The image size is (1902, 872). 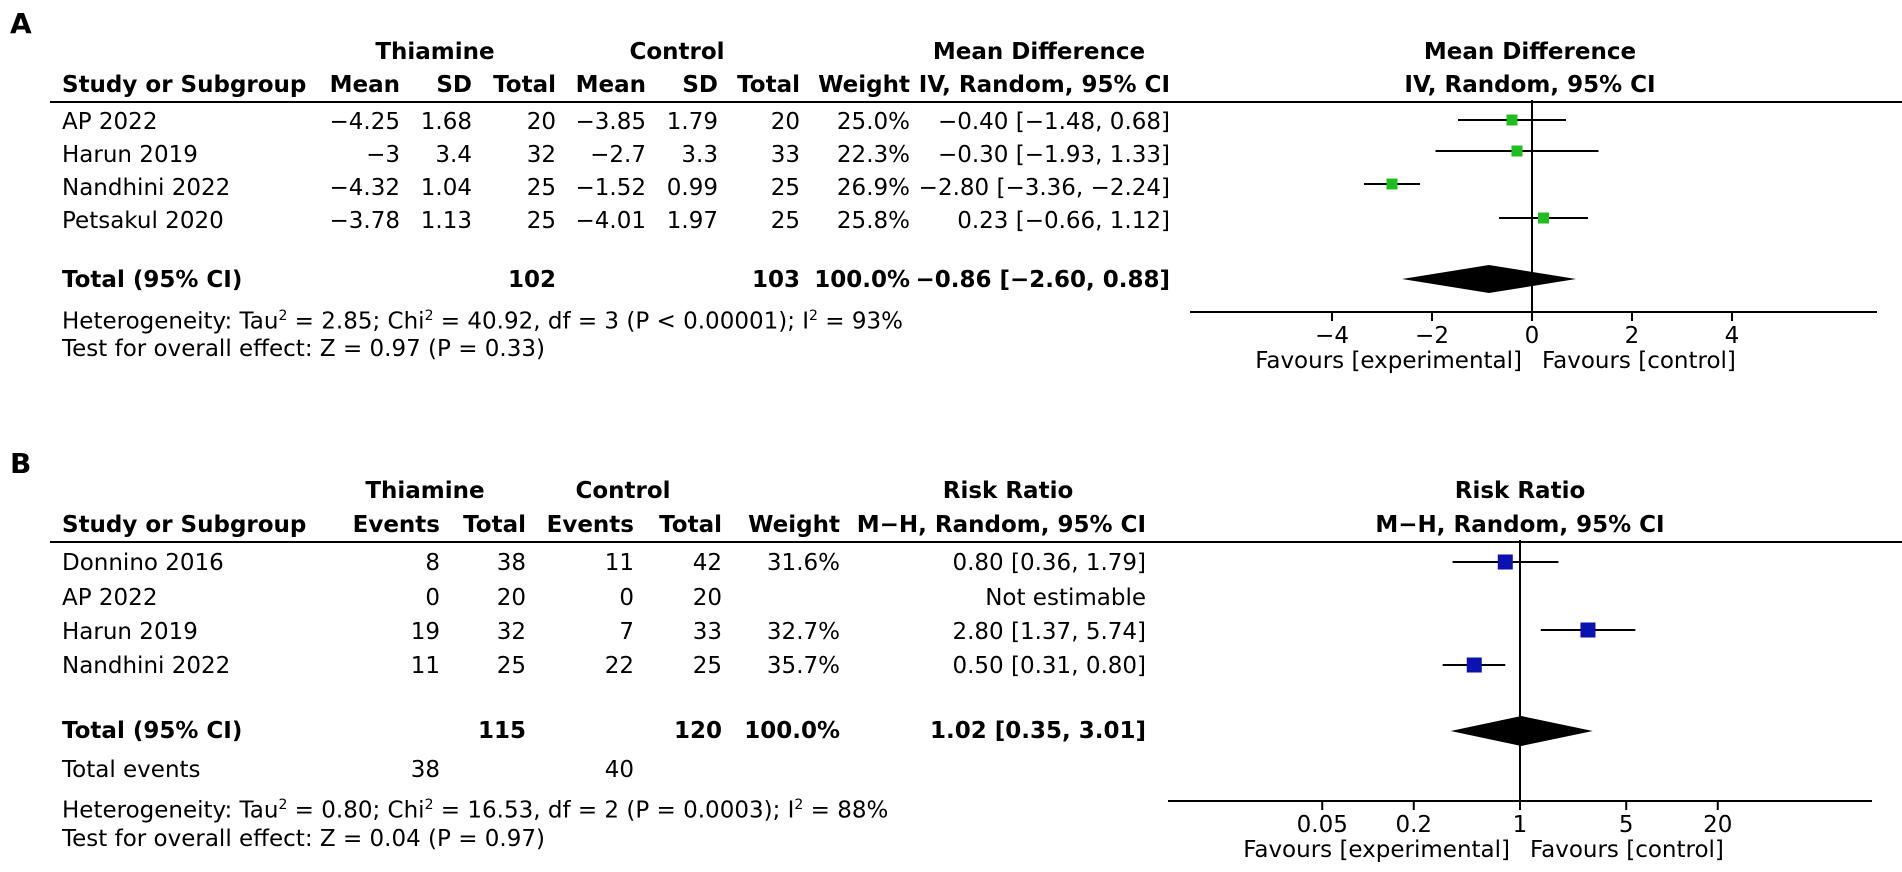 What do you see at coordinates (1632, 336) in the screenshot?
I see `x-tick-label: 2` at bounding box center [1632, 336].